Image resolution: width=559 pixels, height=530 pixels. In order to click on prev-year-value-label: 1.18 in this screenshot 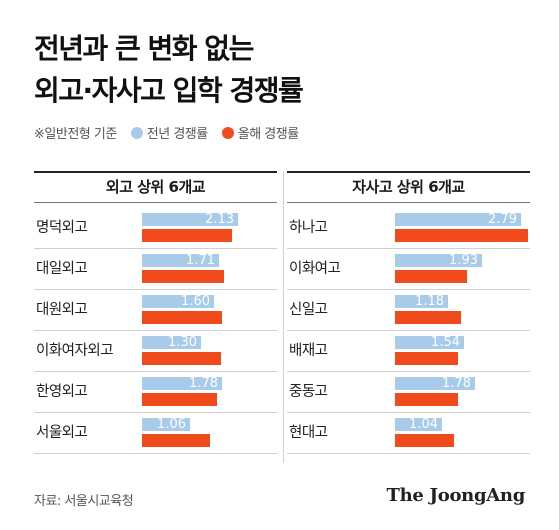, I will do `click(429, 301)`.